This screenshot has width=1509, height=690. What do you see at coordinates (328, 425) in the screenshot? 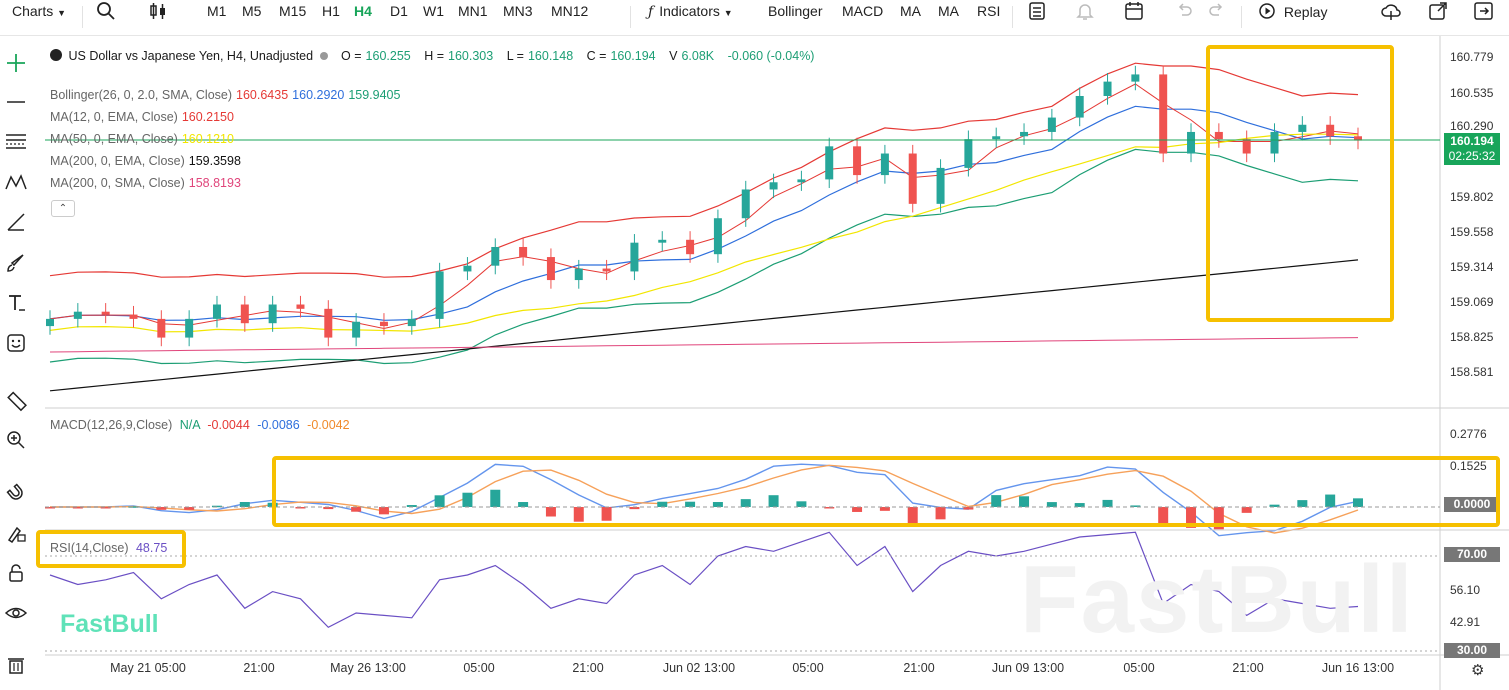
I see `macd-signal-value: -0.0042` at bounding box center [328, 425].